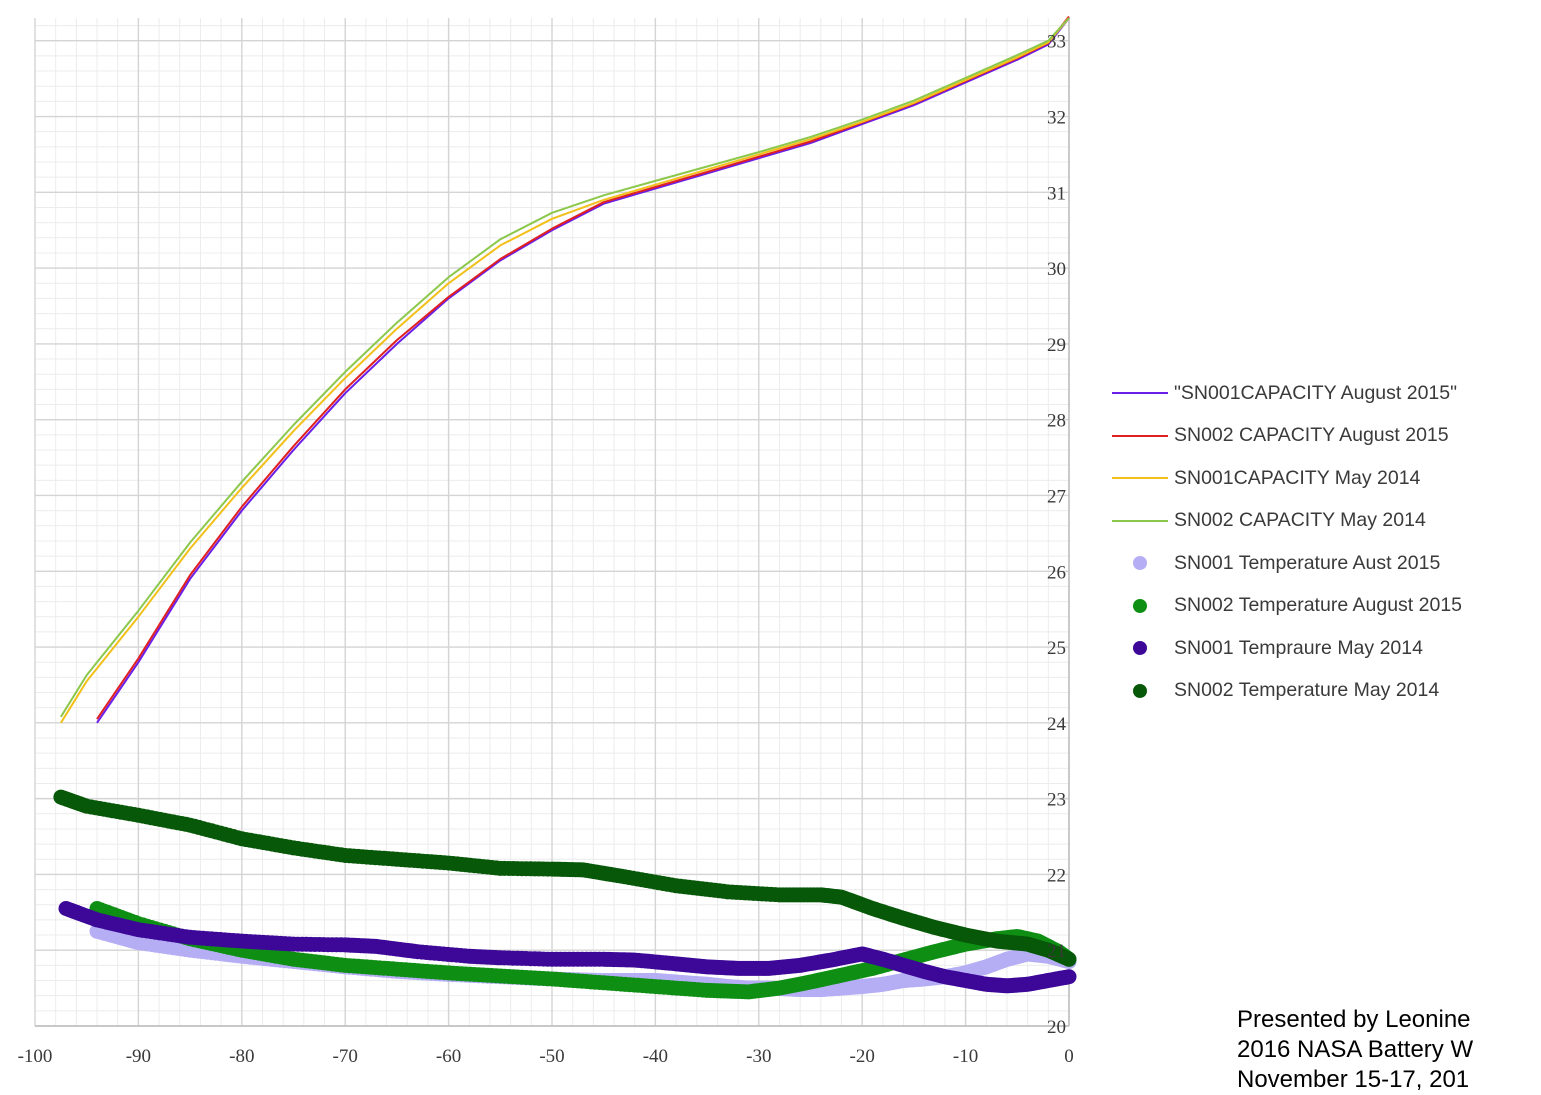 The width and height of the screenshot is (1541, 1095). I want to click on legend-item: SN001 Tempraure May 2014, so click(1287, 648).